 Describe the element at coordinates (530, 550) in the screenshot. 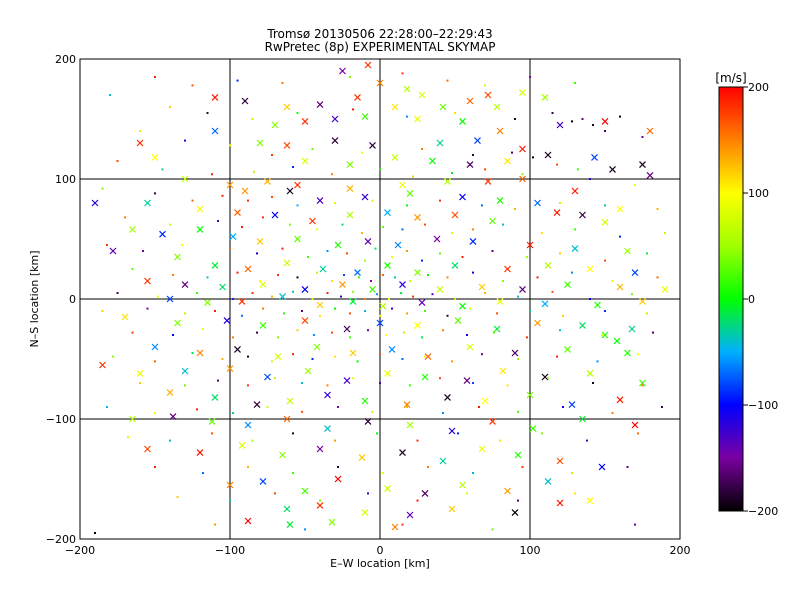

I see `x-tick-label: 100` at that location.